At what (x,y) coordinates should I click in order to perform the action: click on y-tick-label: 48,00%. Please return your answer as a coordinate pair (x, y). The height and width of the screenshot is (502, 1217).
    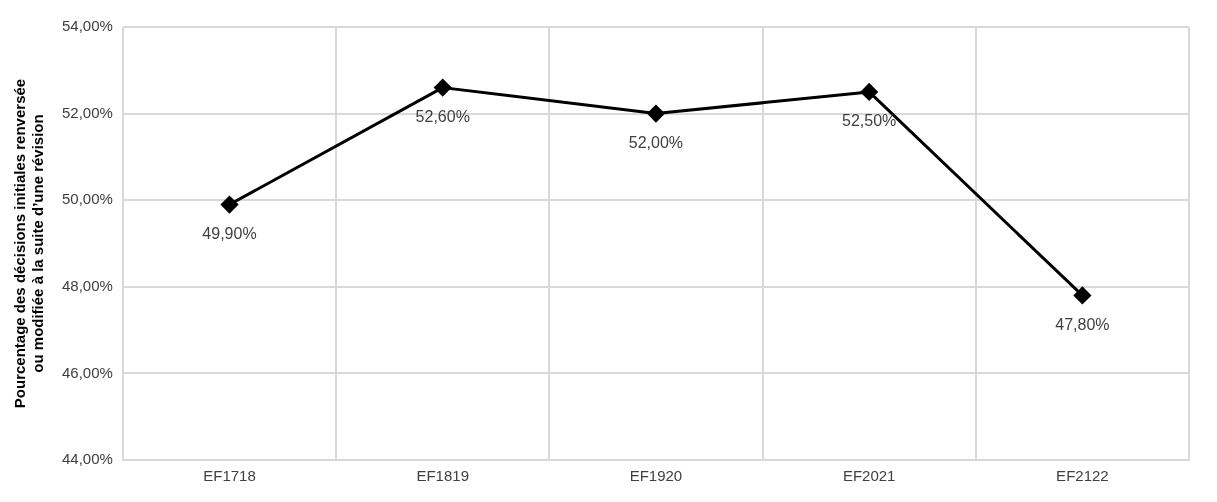
    Looking at the image, I should click on (87, 285).